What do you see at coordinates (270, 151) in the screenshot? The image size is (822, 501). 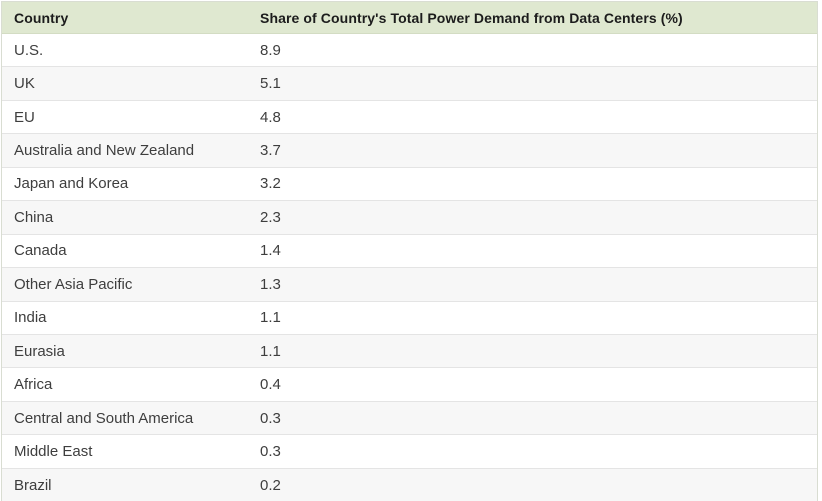 I see `value-cell: 3.7` at bounding box center [270, 151].